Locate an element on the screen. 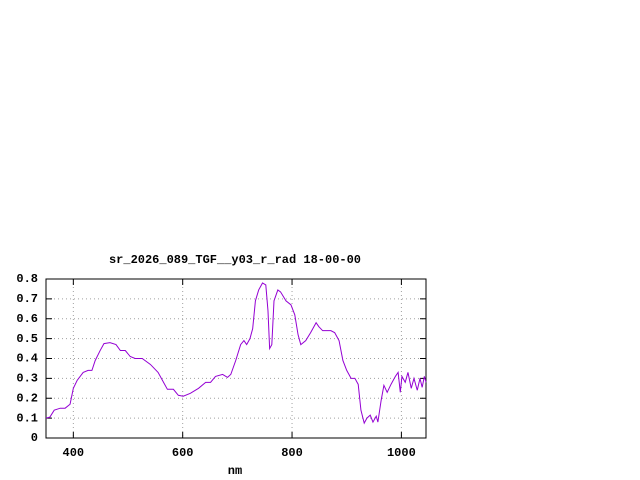  x-axis-label: nm is located at coordinates (235, 471).